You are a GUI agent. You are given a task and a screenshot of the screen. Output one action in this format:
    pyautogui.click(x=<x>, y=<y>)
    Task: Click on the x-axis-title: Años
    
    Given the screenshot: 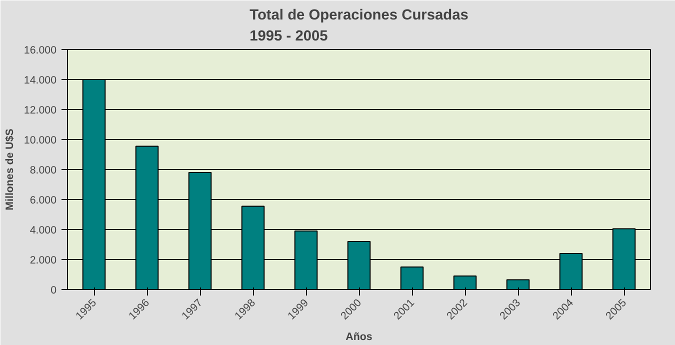 What is the action you would take?
    pyautogui.click(x=359, y=336)
    